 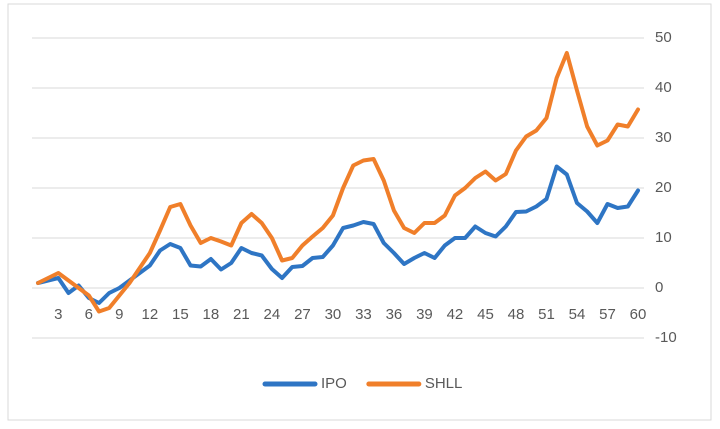 I want to click on x-tick-label: 39, so click(x=424, y=314).